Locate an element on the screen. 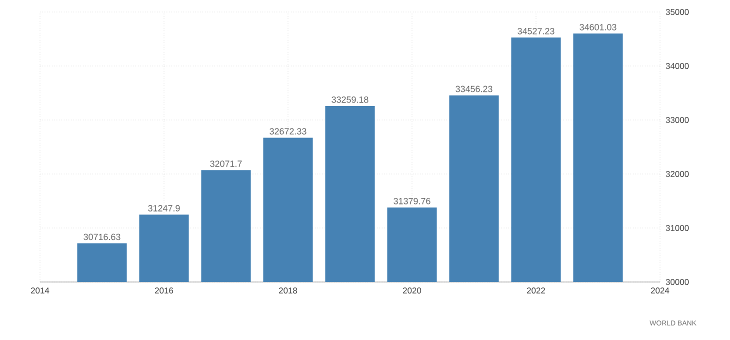  data-label: 30716.63 is located at coordinates (102, 237).